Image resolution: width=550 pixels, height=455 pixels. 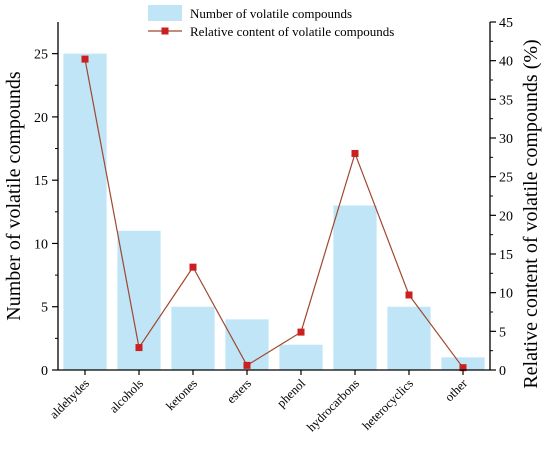 I want to click on point-ketones, so click(x=193, y=267).